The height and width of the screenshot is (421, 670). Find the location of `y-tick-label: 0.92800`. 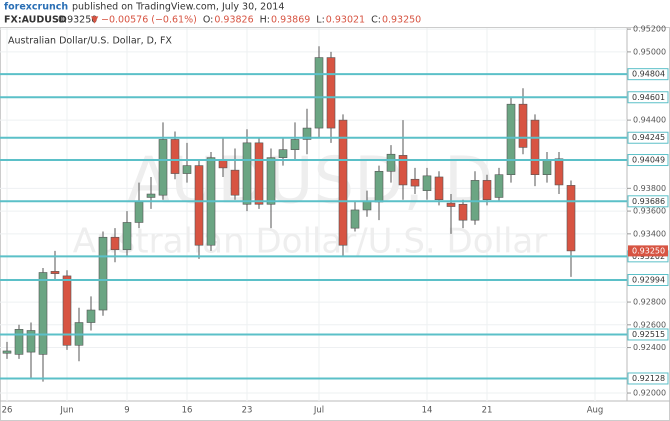

y-tick-label: 0.92800 is located at coordinates (649, 302).